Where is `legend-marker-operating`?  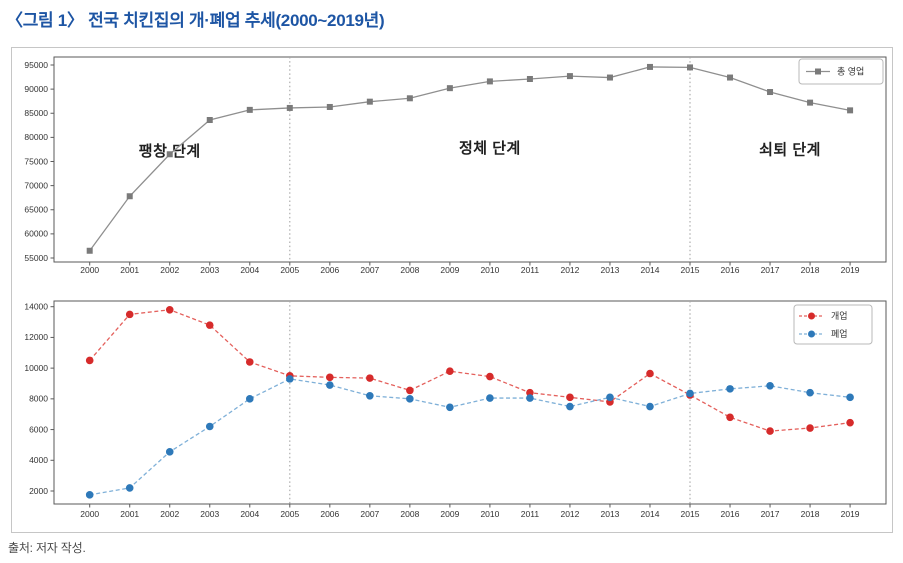
legend-marker-operating is located at coordinates (818, 71).